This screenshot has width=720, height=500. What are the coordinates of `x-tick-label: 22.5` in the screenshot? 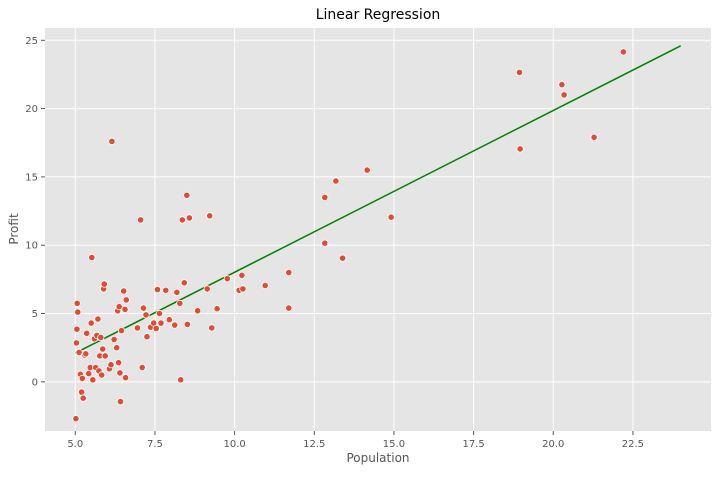 It's located at (633, 444).